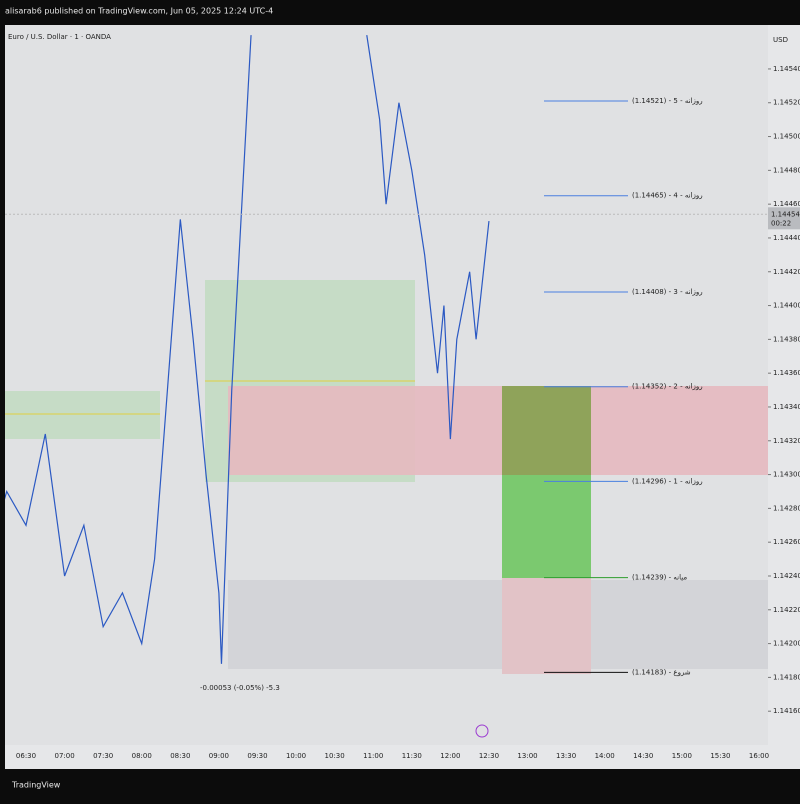 The image size is (800, 804). What do you see at coordinates (786, 542) in the screenshot?
I see `y-tick-label: 1.14260` at bounding box center [786, 542].